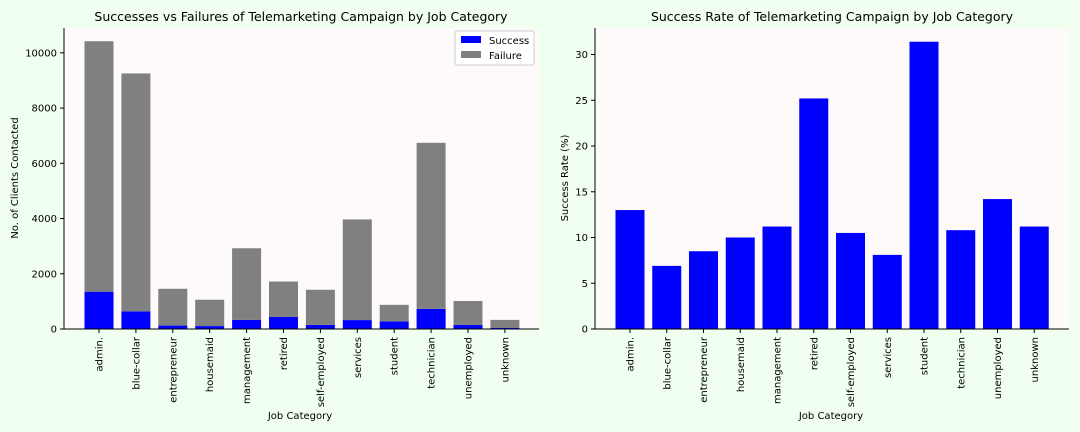 Image resolution: width=1080 pixels, height=432 pixels. I want to click on bar-success-unemployed, so click(468, 327).